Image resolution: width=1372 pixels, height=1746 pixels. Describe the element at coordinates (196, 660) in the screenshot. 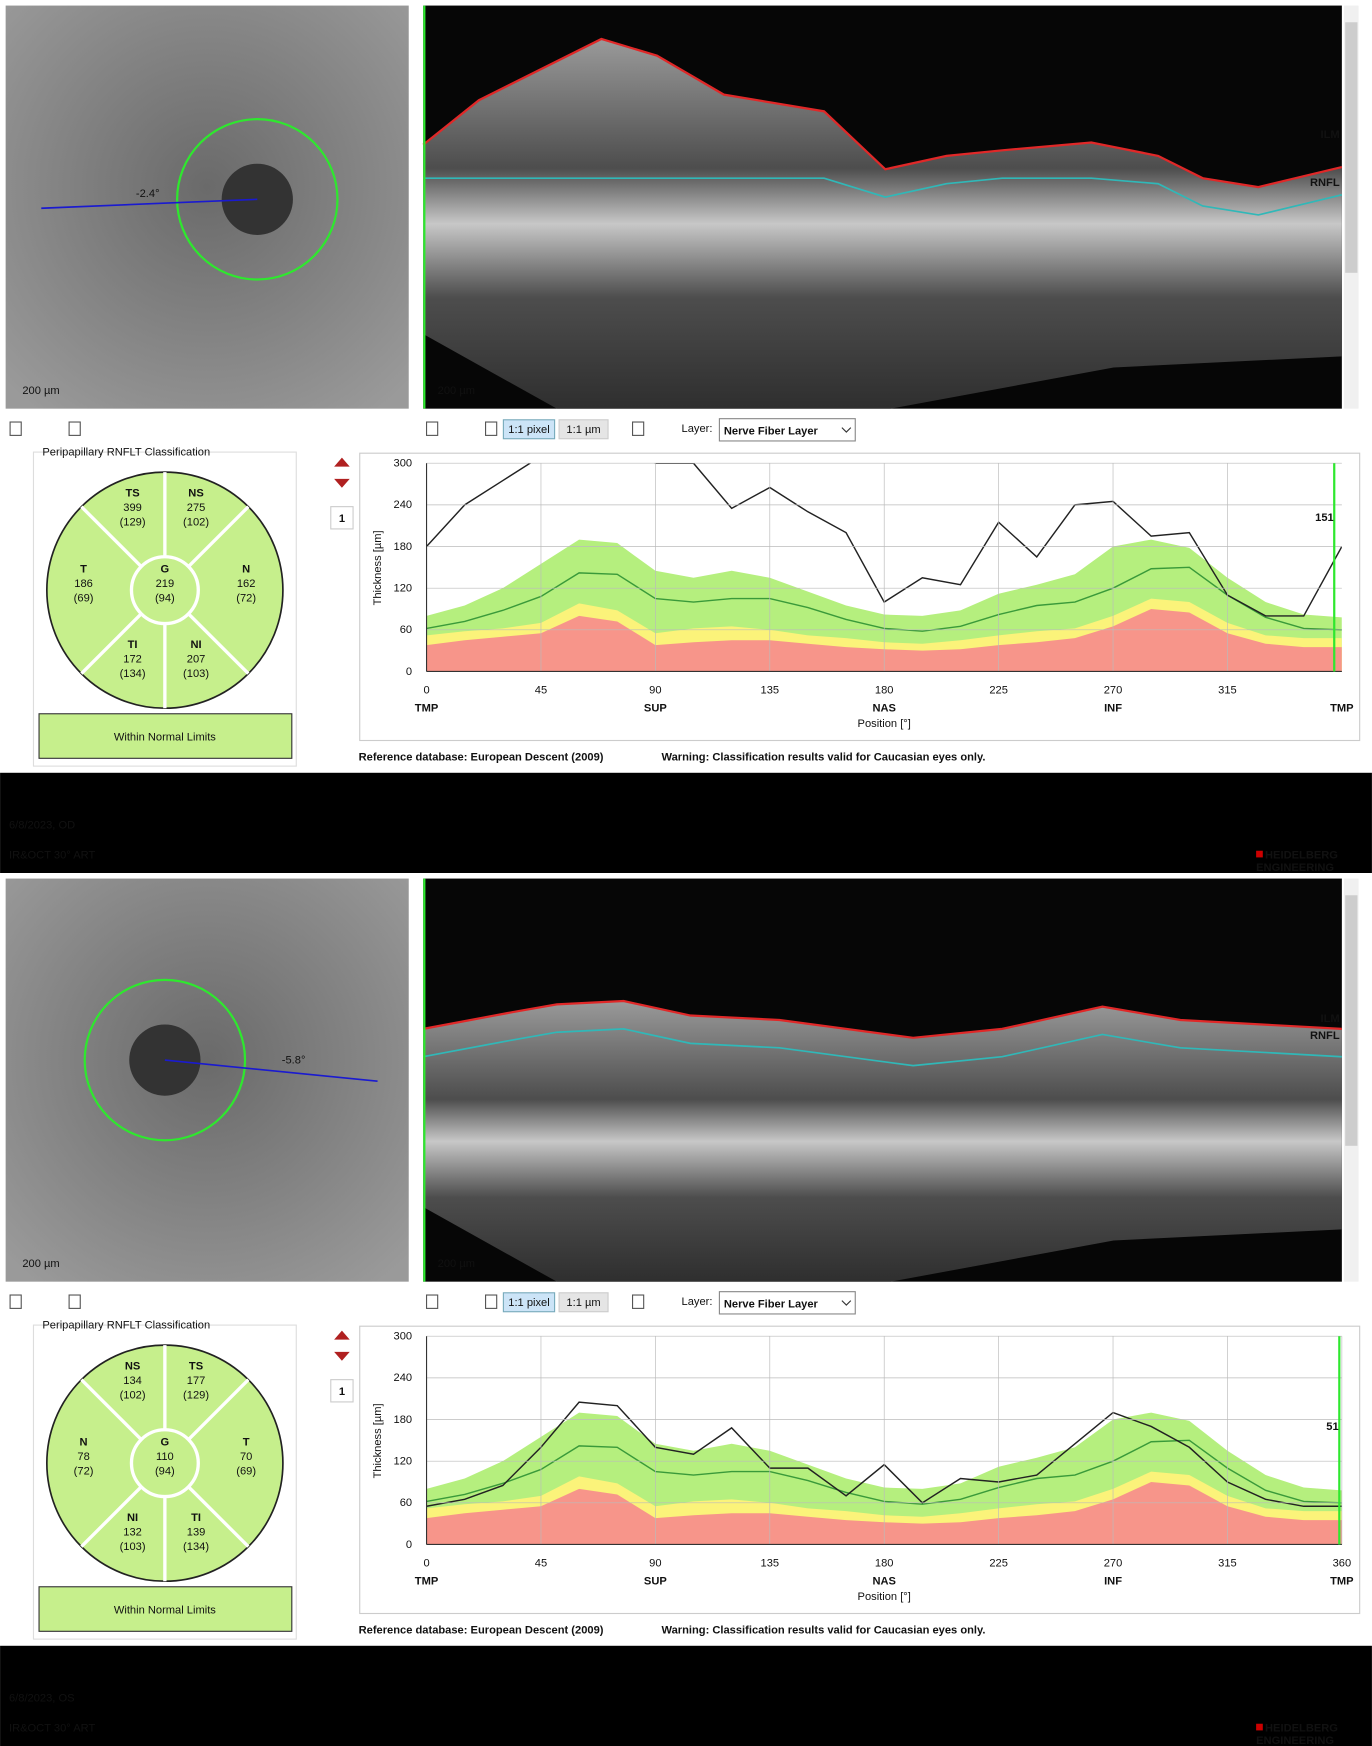

I see `sector-value: 207` at that location.